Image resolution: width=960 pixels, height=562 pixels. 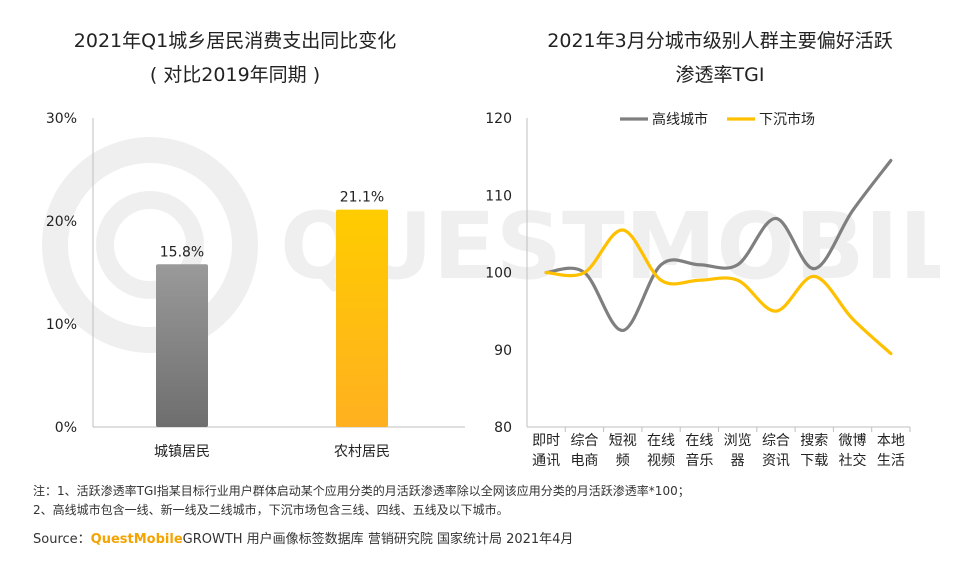 I want to click on line-category-label: 综合电商, so click(x=584, y=451).